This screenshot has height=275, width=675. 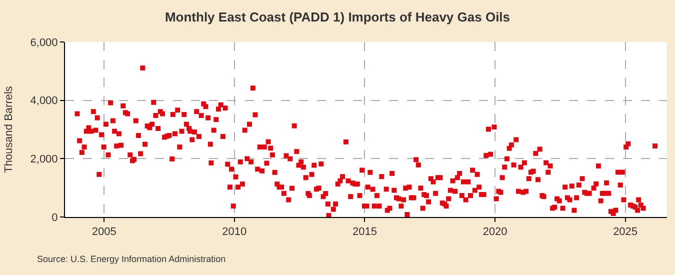 What do you see at coordinates (131, 259) in the screenshot?
I see `source-note: Source: U.S. Energy Information Administration` at bounding box center [131, 259].